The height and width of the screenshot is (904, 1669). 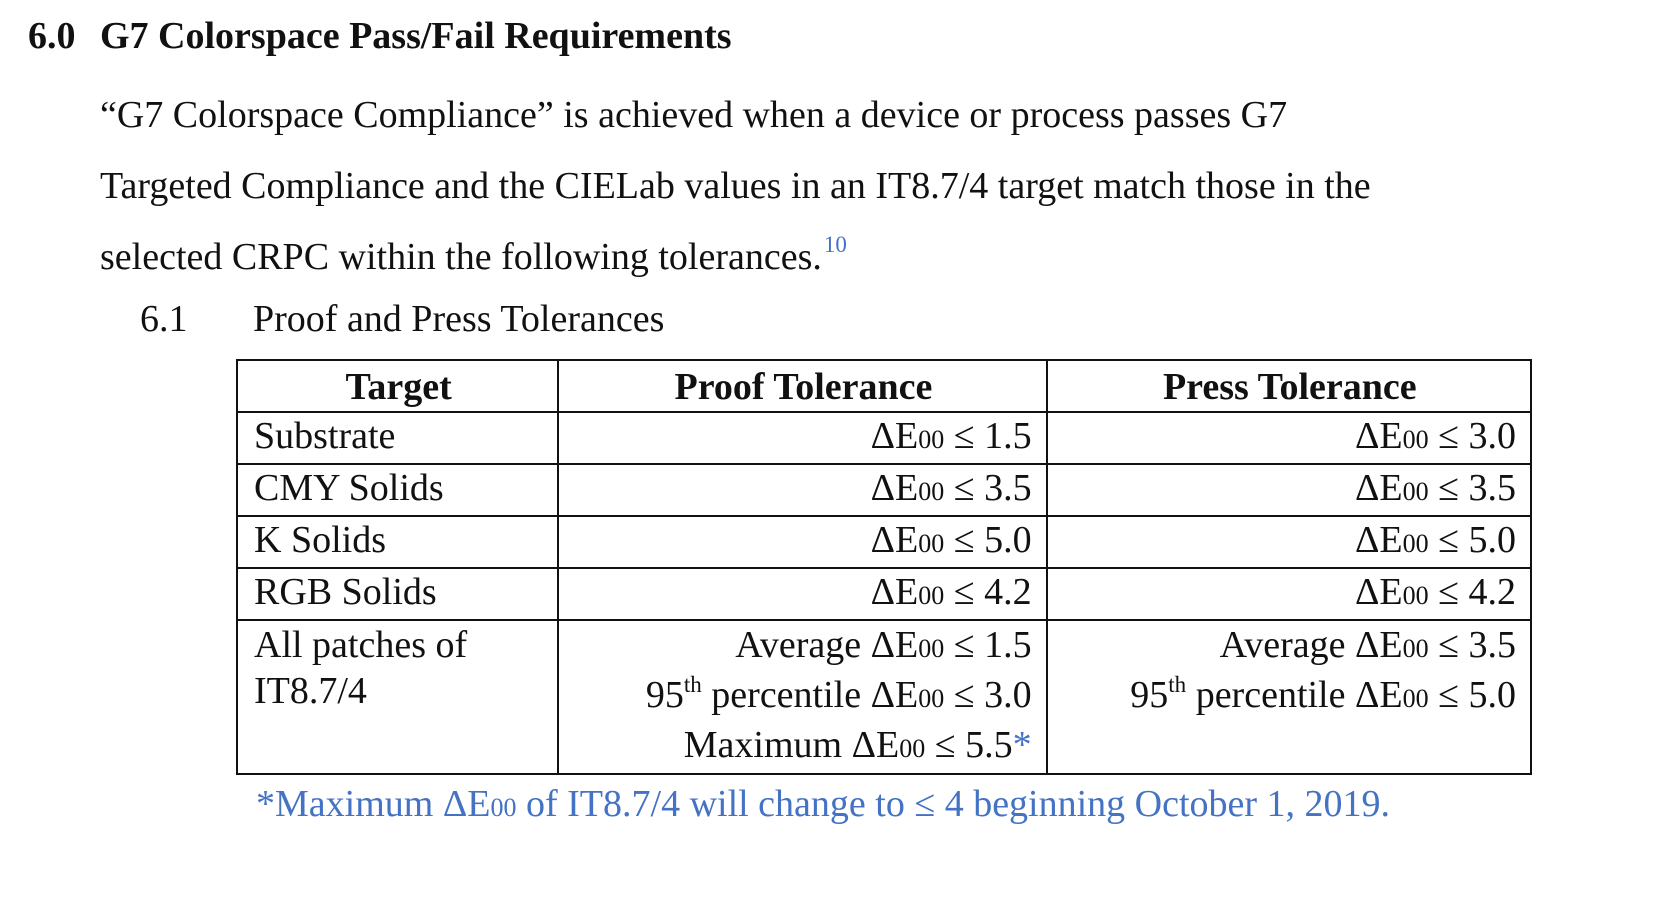 I want to click on table-header-row: Target Proof Tolerance Press Tolerance, so click(x=884, y=386).